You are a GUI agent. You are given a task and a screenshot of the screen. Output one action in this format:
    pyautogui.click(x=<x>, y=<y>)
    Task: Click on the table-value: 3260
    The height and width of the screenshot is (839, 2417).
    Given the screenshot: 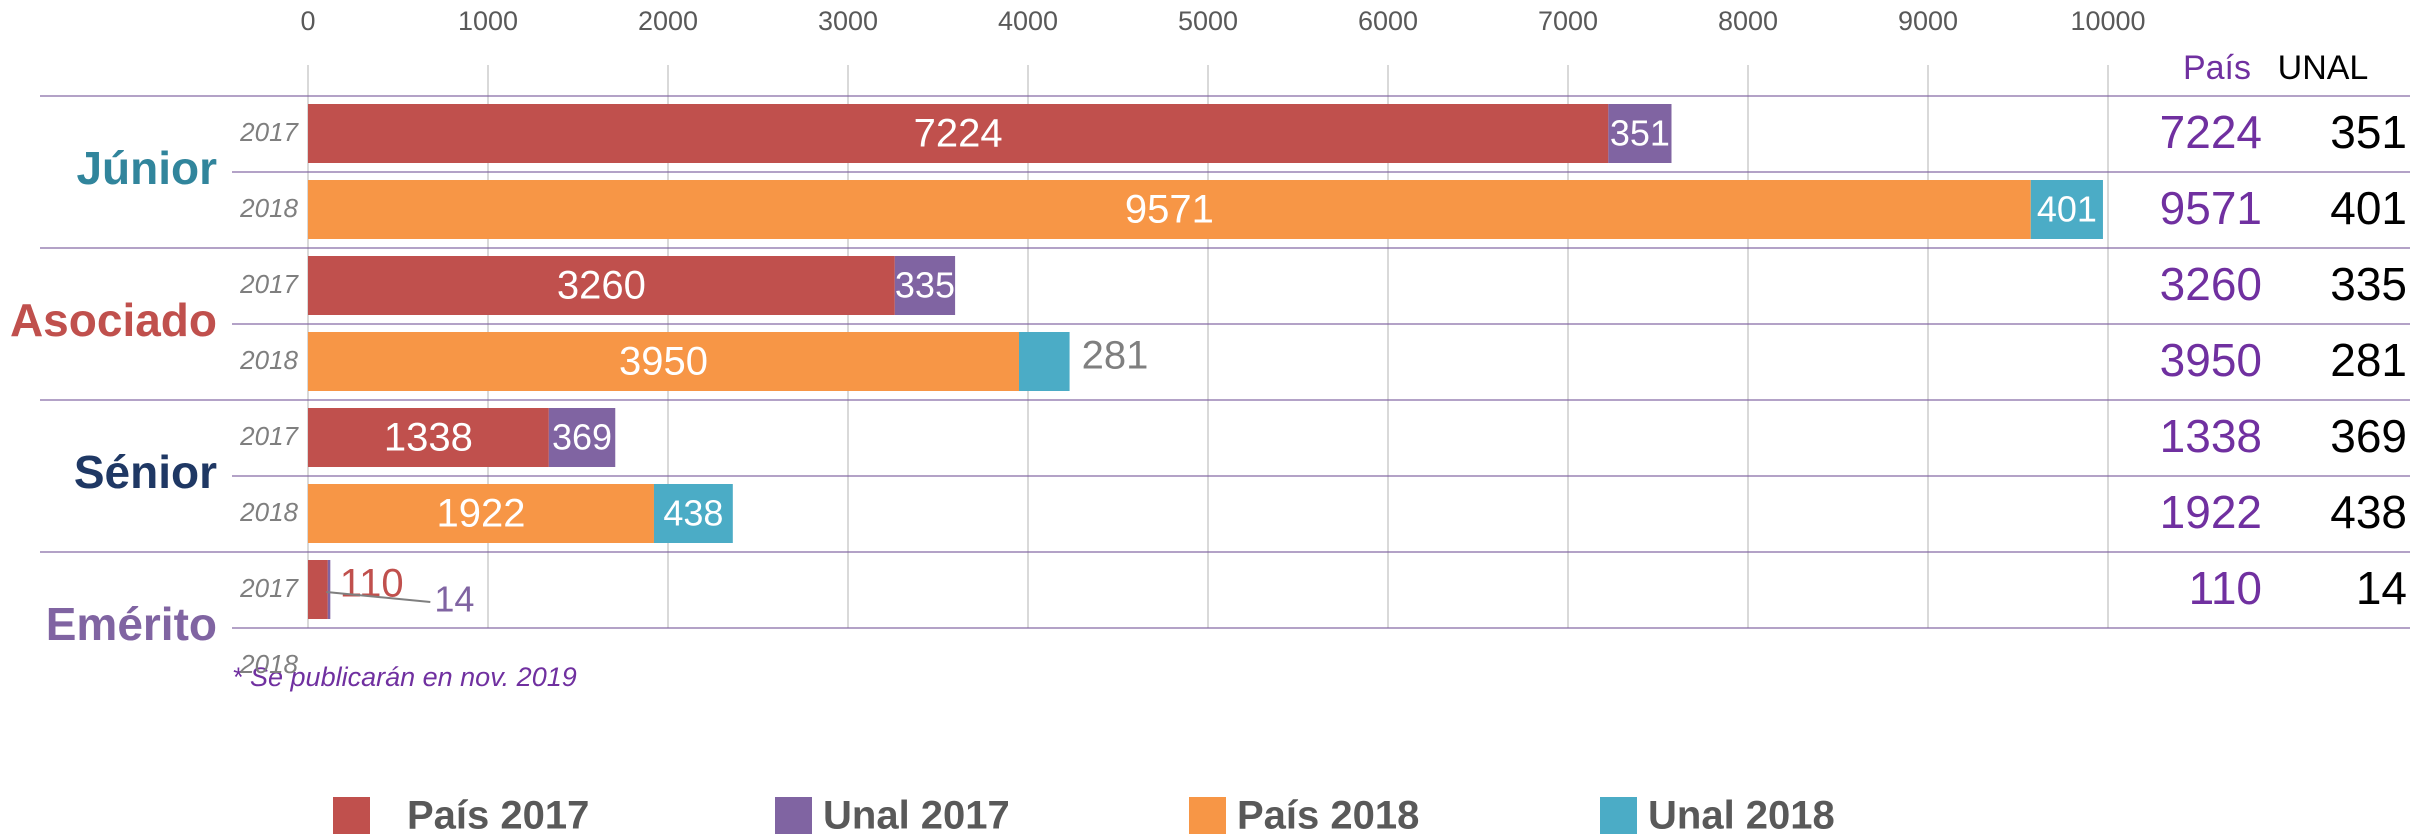 What is the action you would take?
    pyautogui.click(x=2211, y=284)
    